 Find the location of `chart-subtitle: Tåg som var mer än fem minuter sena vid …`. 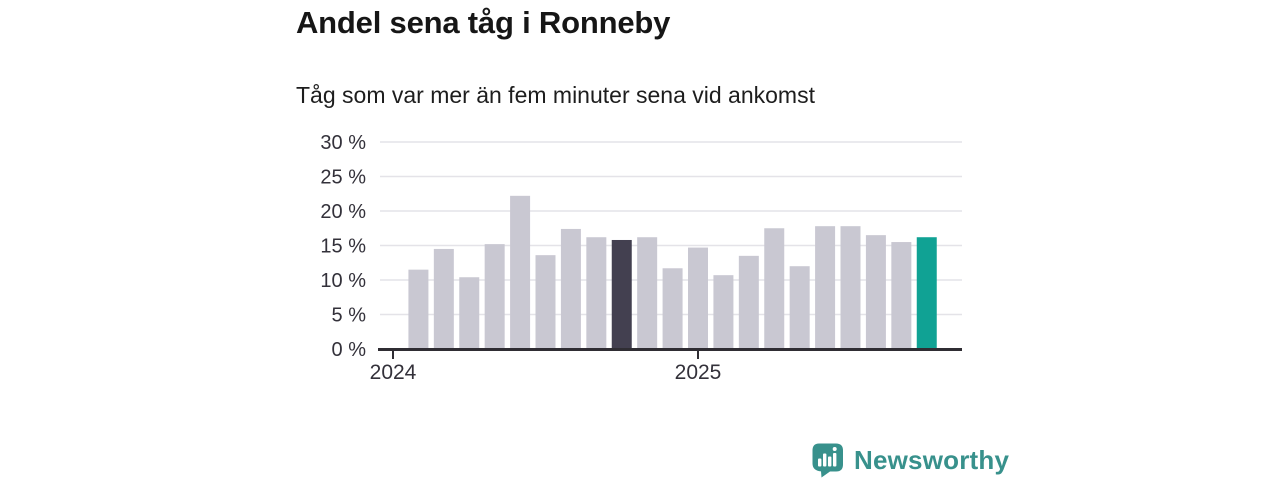

chart-subtitle: Tåg som var mer än fem minuter sena vid … is located at coordinates (555, 95).